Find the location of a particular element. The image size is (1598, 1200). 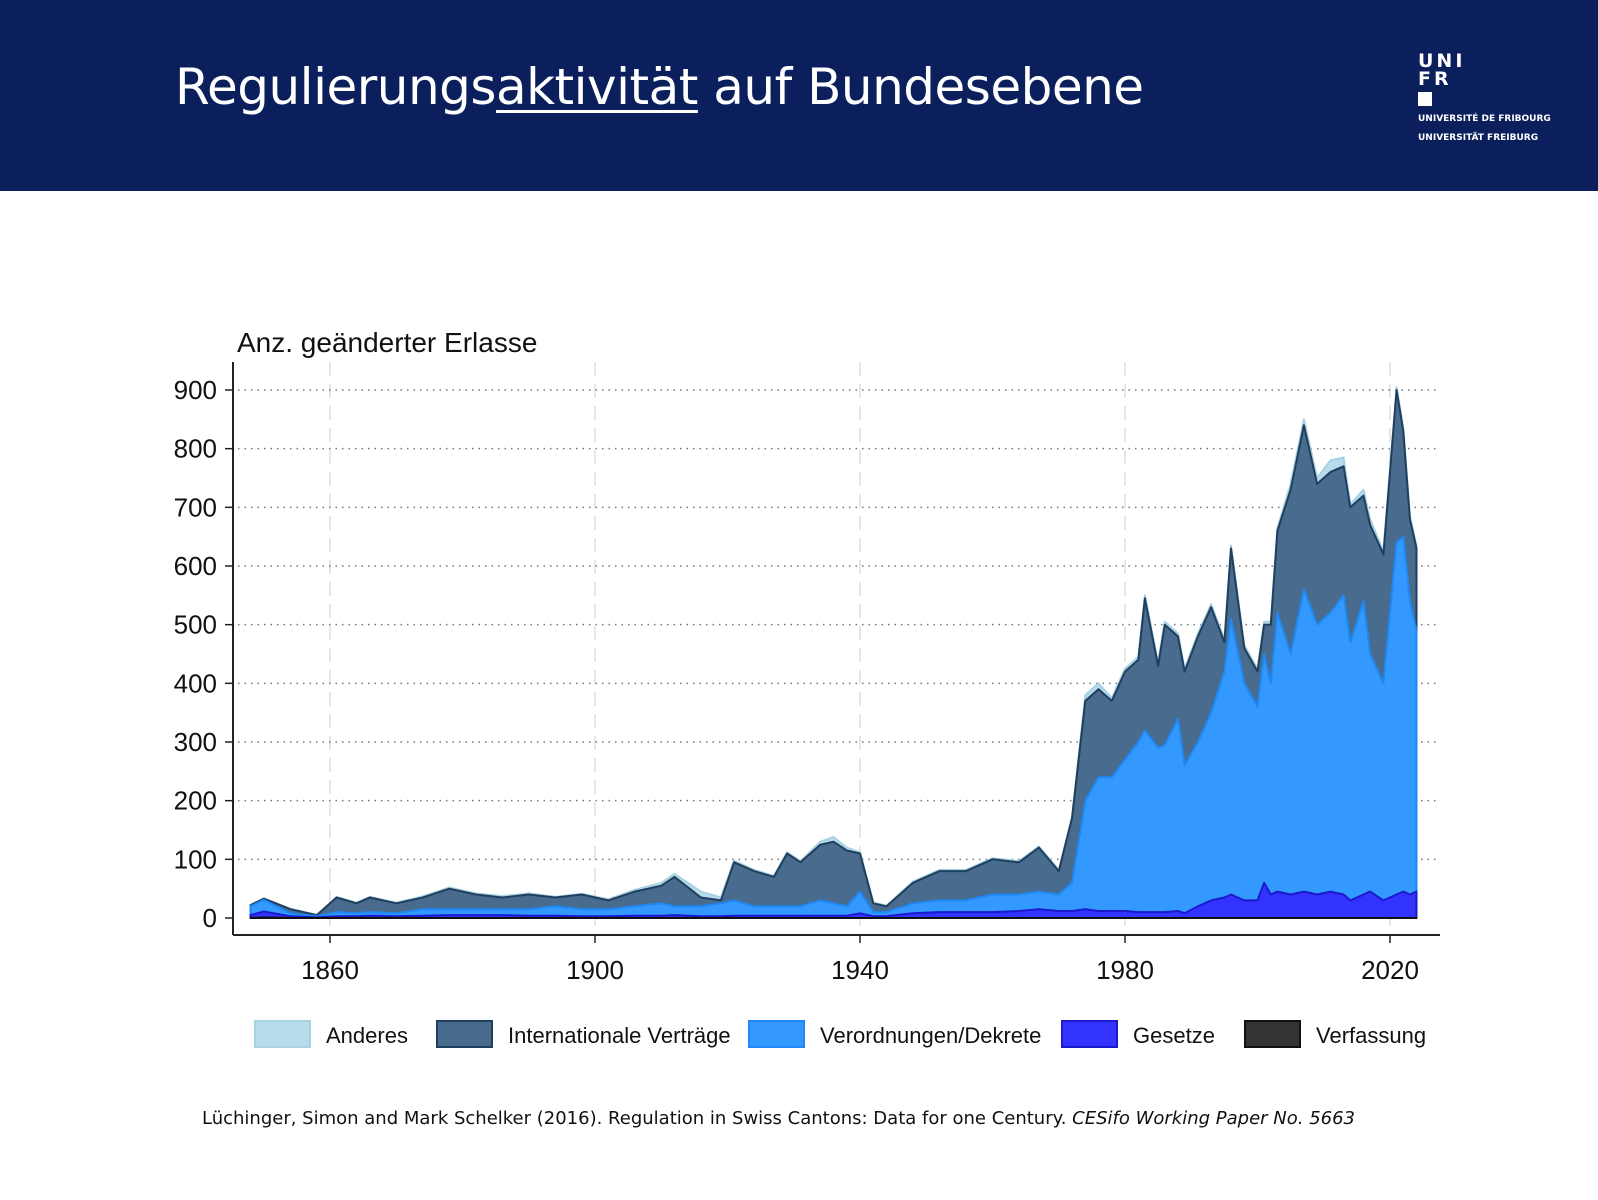

title-underlined-word: aktivität is located at coordinates (596, 87).